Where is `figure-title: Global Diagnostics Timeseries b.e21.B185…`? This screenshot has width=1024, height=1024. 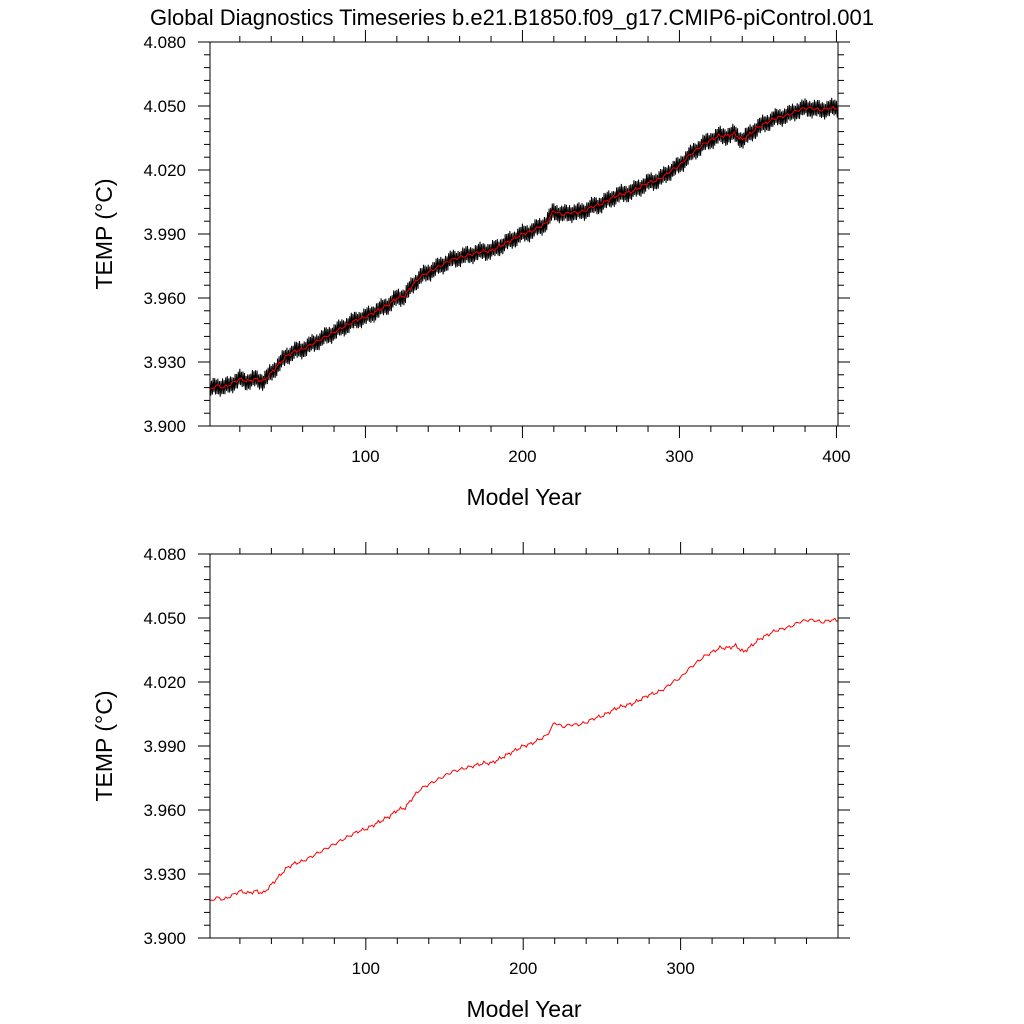 figure-title: Global Diagnostics Timeseries b.e21.B185… is located at coordinates (512, 17).